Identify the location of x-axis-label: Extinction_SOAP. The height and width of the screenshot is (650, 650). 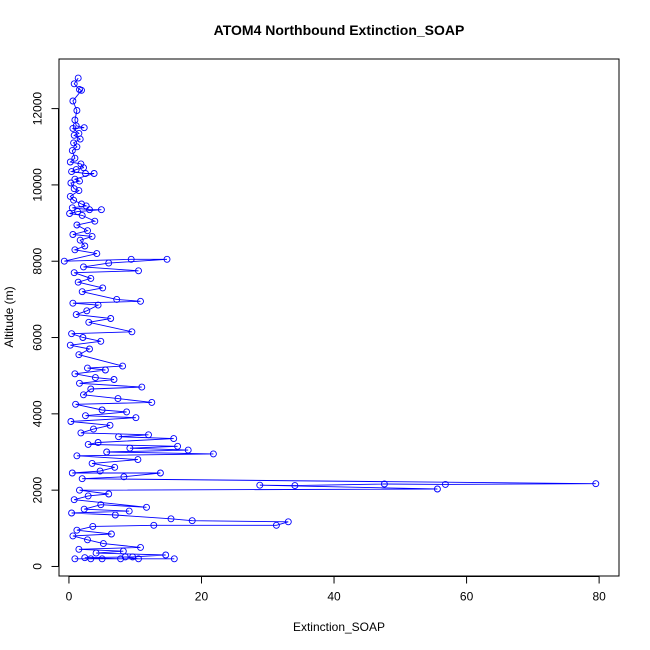
(339, 627).